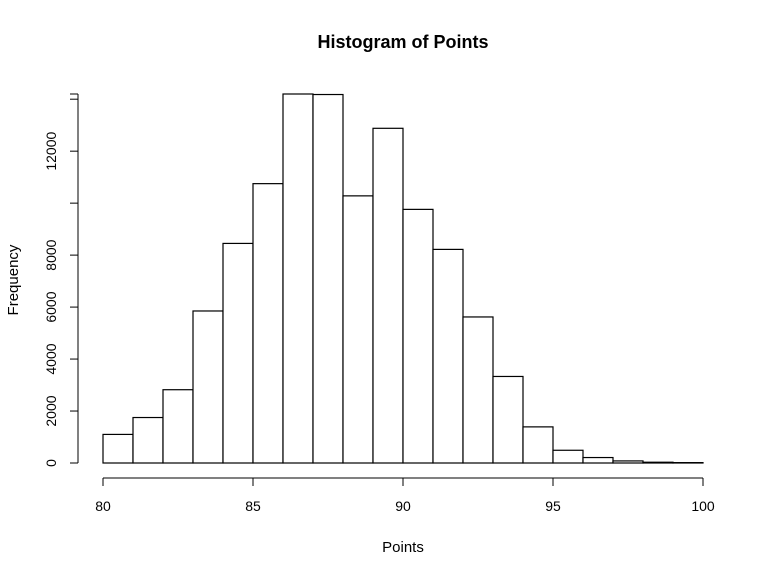  Describe the element at coordinates (703, 506) in the screenshot. I see `x-tick-label: 100` at that location.